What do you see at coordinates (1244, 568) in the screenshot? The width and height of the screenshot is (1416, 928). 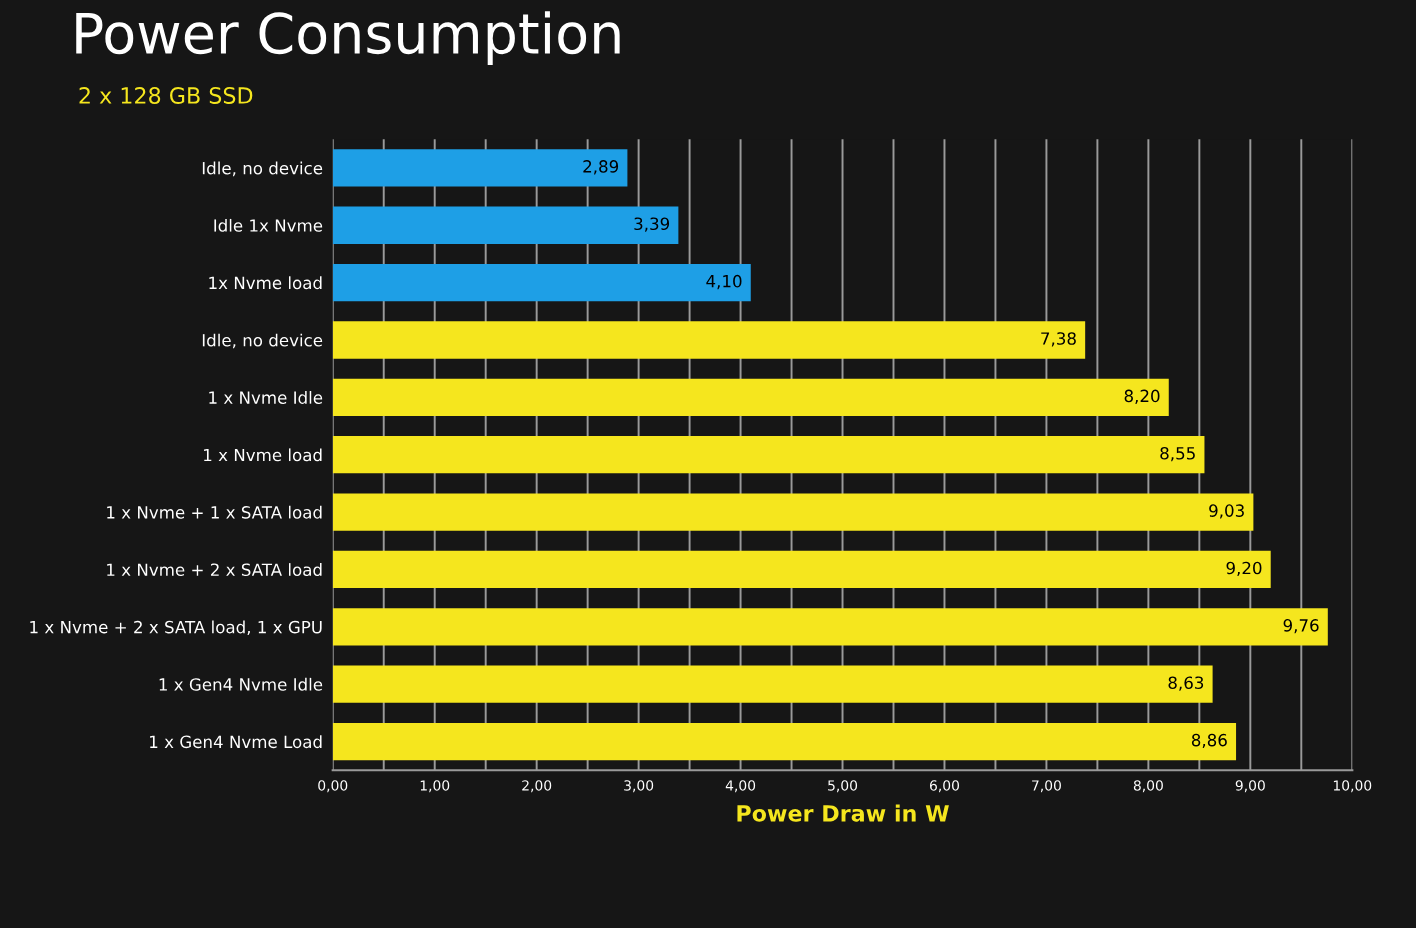 I see `data-label: 9,20` at bounding box center [1244, 568].